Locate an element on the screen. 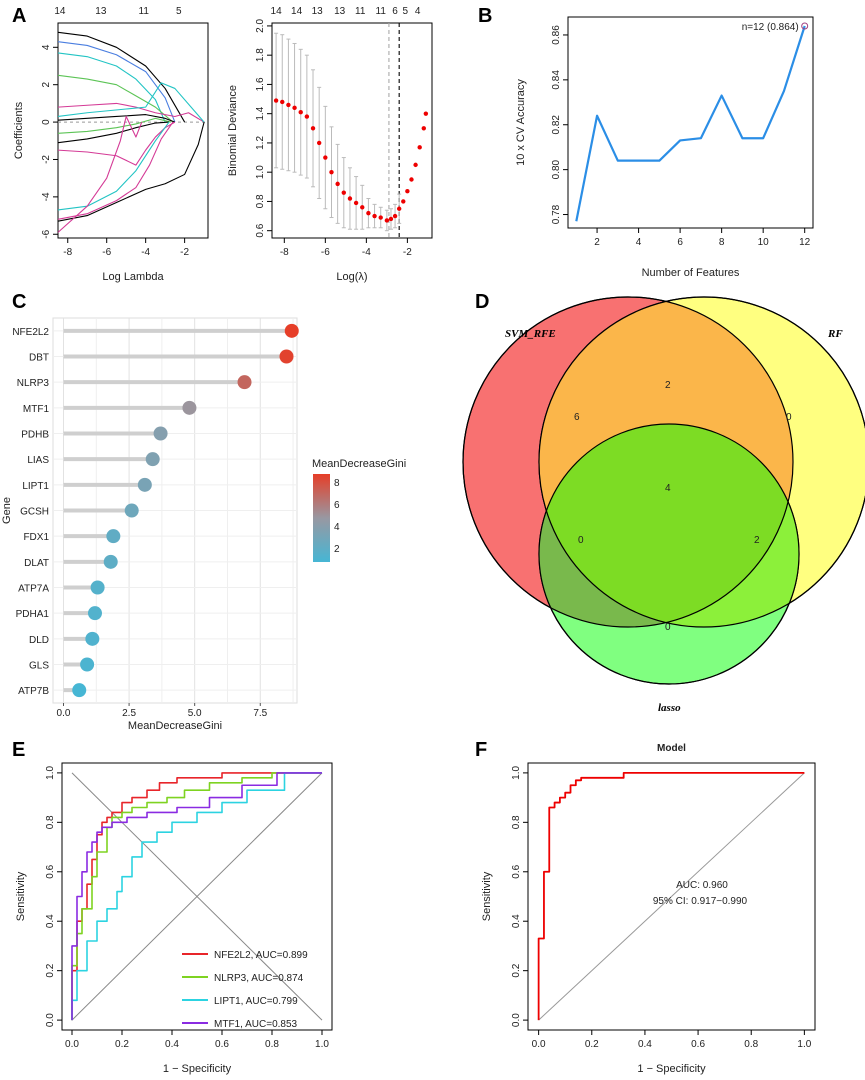 Image resolution: width=865 pixels, height=1080 pixels. venn-count-all: 4 is located at coordinates (668, 488).